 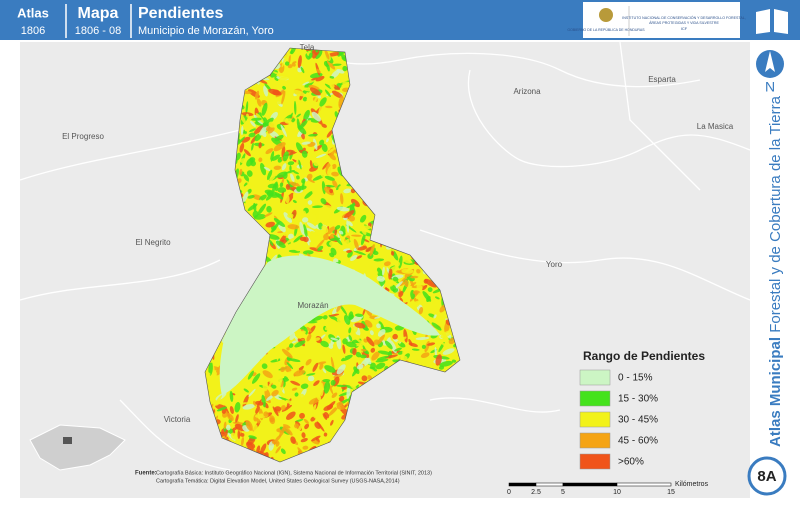 I want to click on scale-label: 15, so click(x=671, y=492).